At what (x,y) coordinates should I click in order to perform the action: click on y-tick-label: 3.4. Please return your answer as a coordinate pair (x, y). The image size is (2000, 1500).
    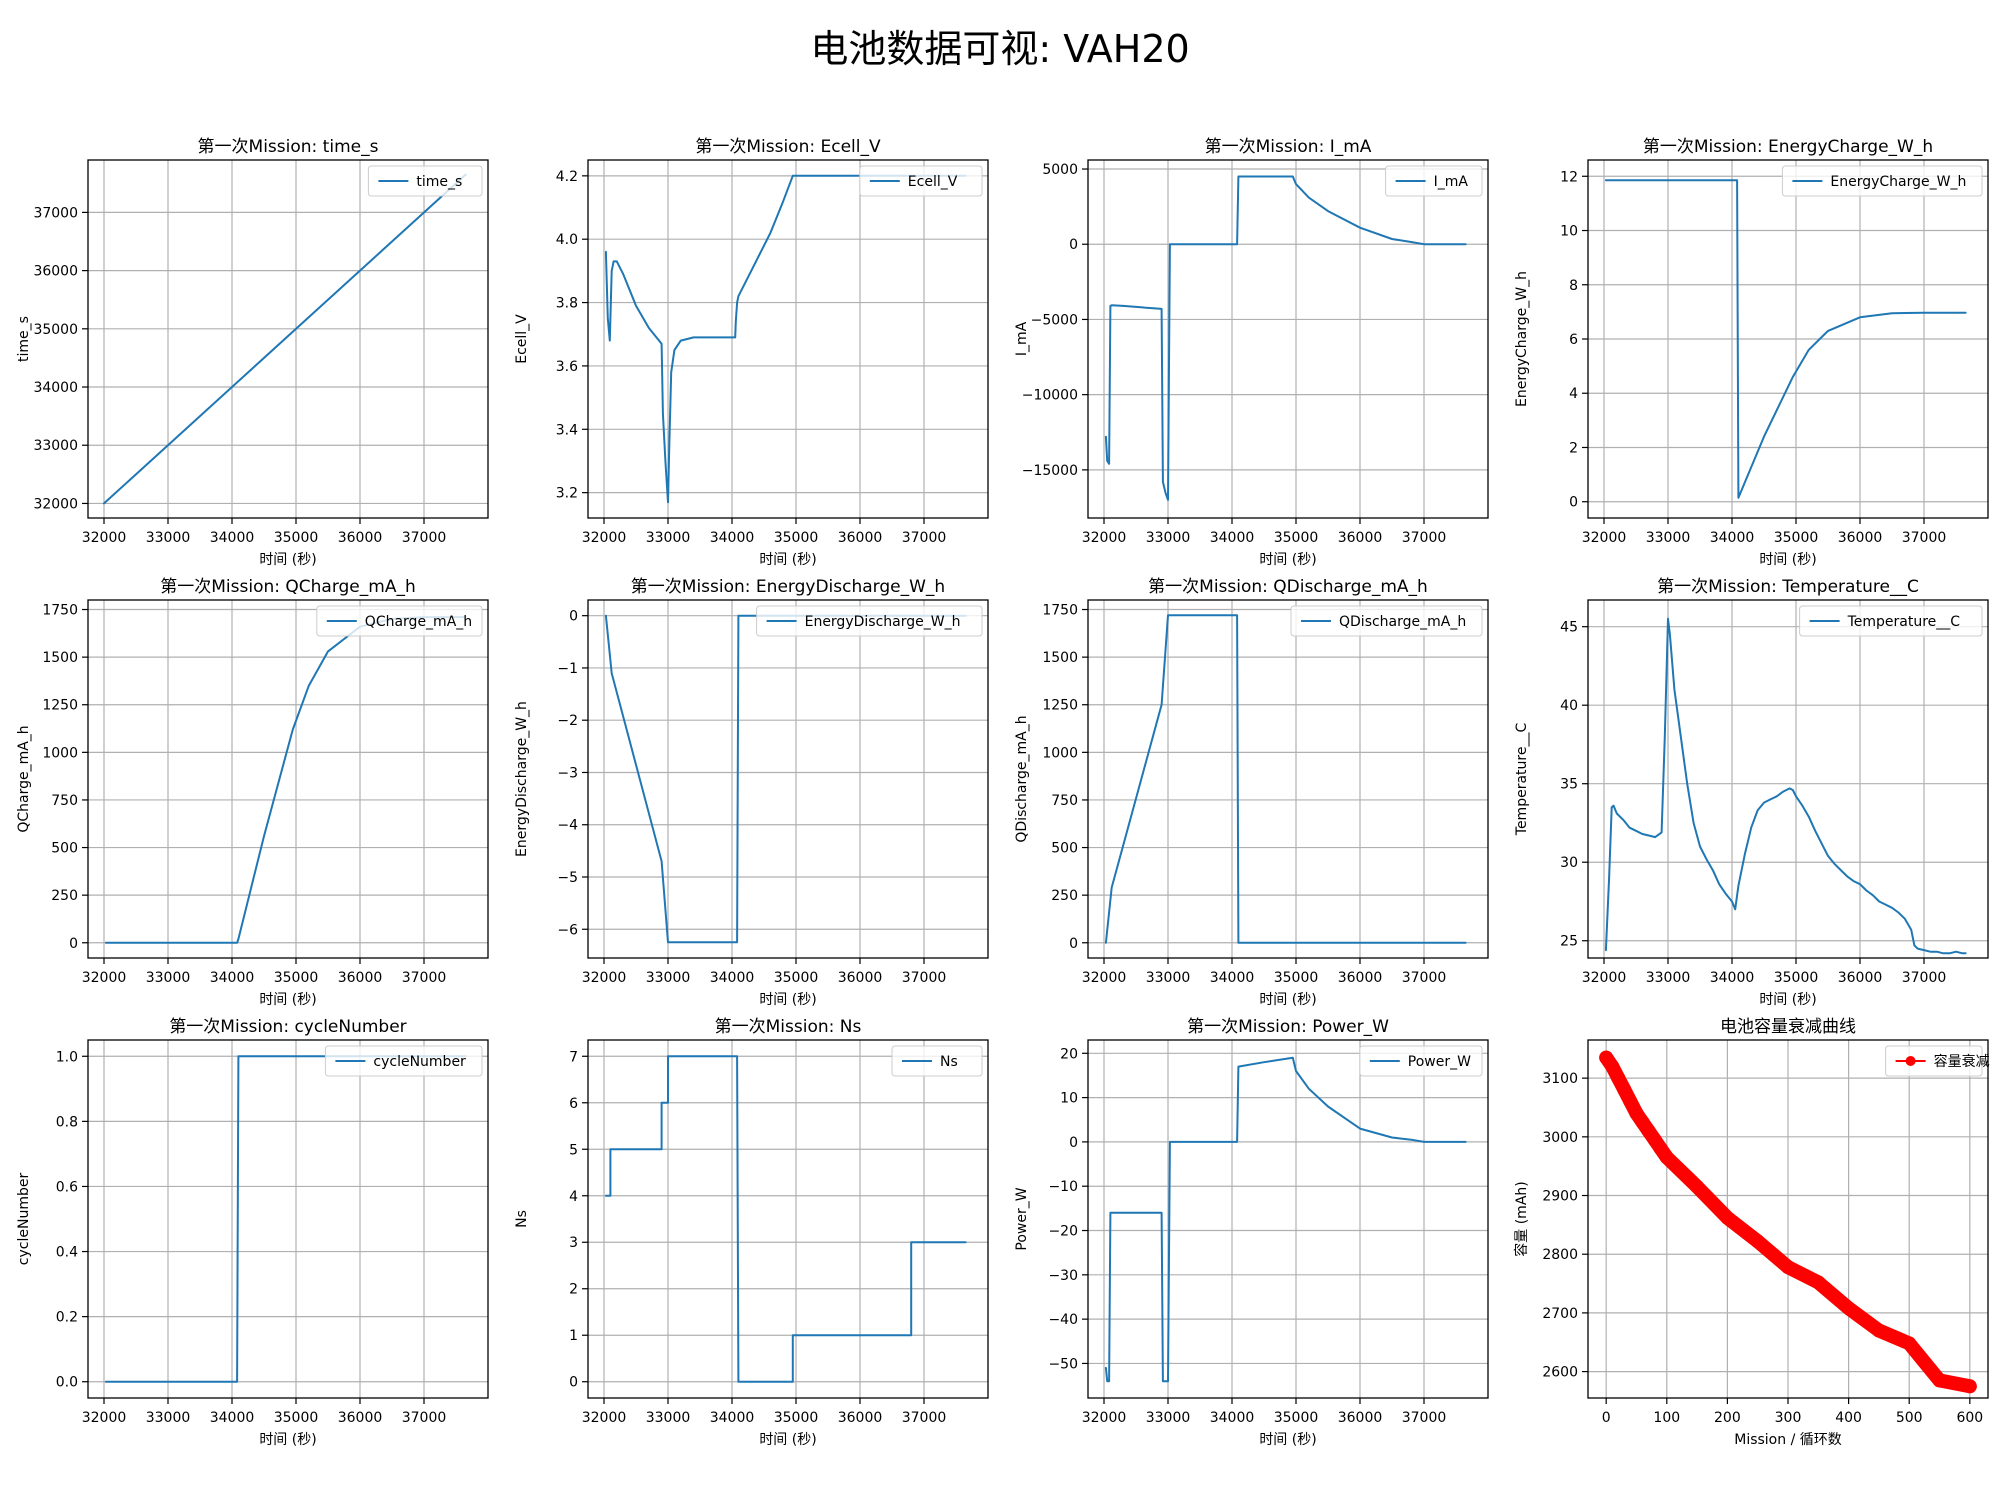
    Looking at the image, I should click on (567, 430).